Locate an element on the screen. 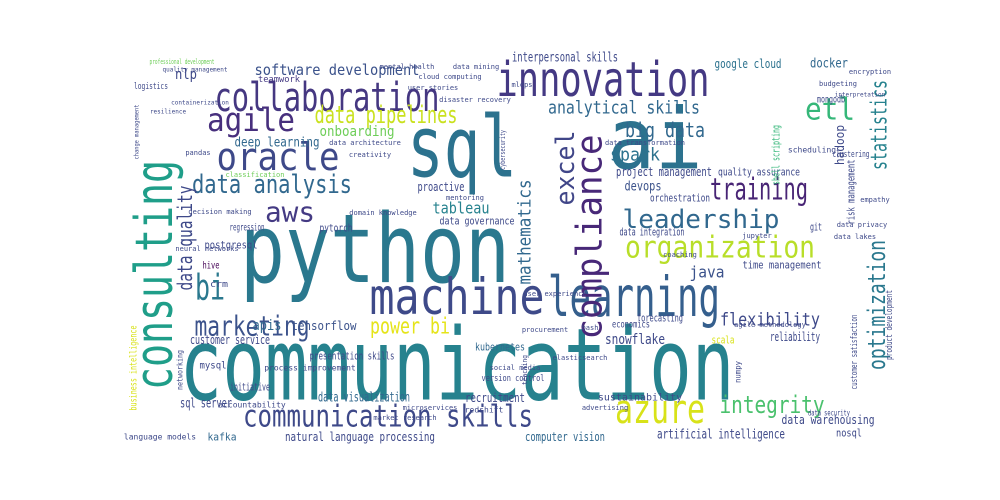 The width and height of the screenshot is (1000, 500). word: disaster recovery is located at coordinates (475, 100).